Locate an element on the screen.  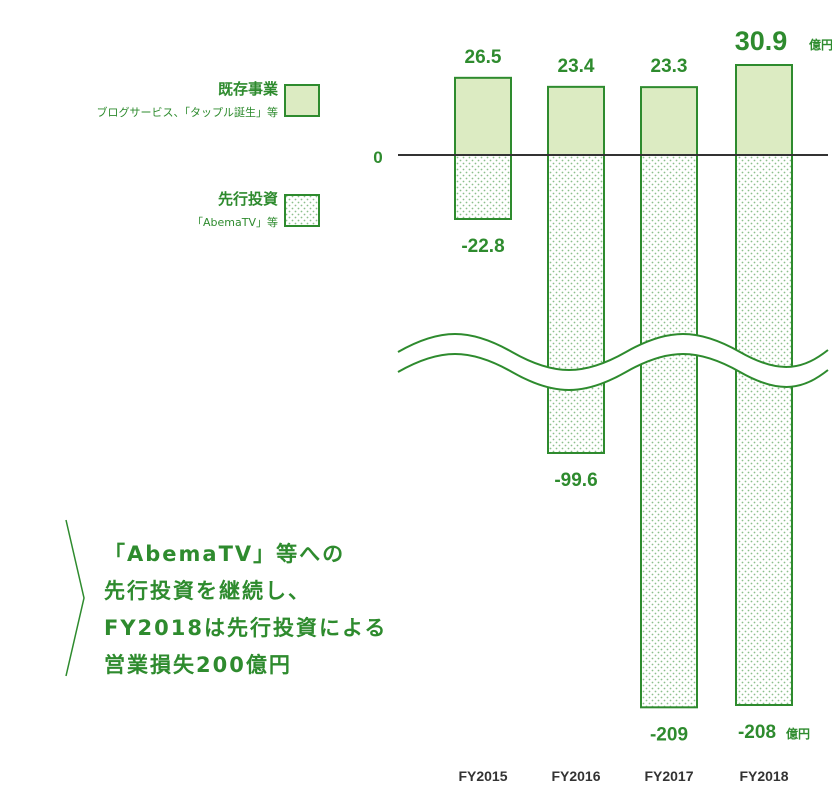
data-label-investment-FY2015: -22.8 is located at coordinates (482, 246).